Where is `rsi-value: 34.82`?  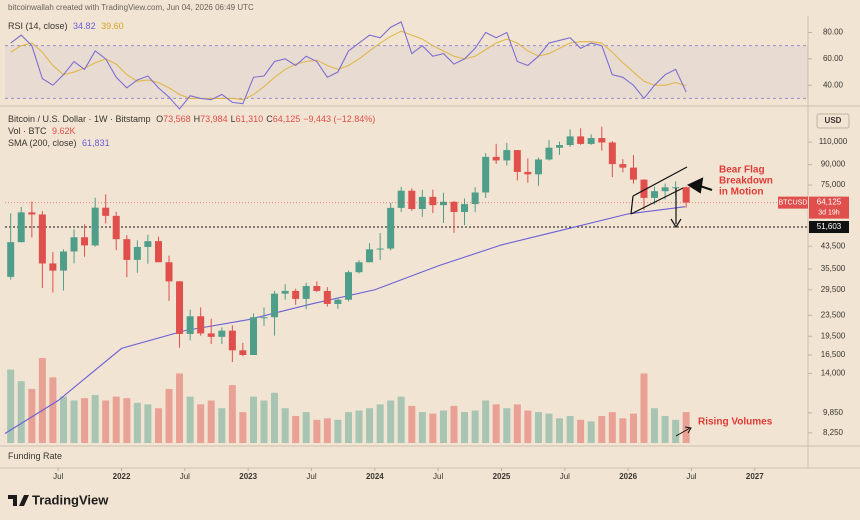
rsi-value: 34.82 is located at coordinates (84, 26).